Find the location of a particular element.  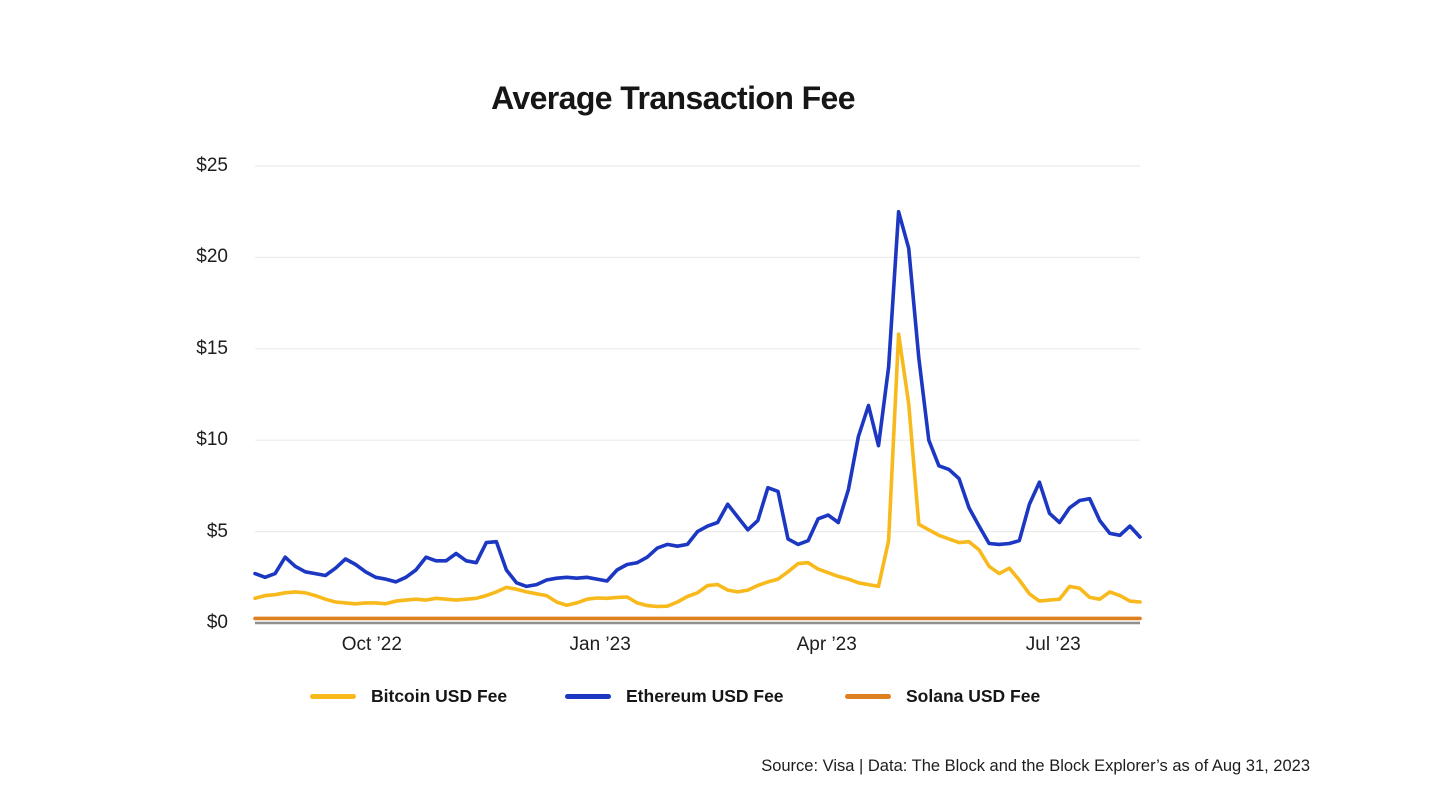

legend-label-solana: Solana USD Fee is located at coordinates (973, 696).